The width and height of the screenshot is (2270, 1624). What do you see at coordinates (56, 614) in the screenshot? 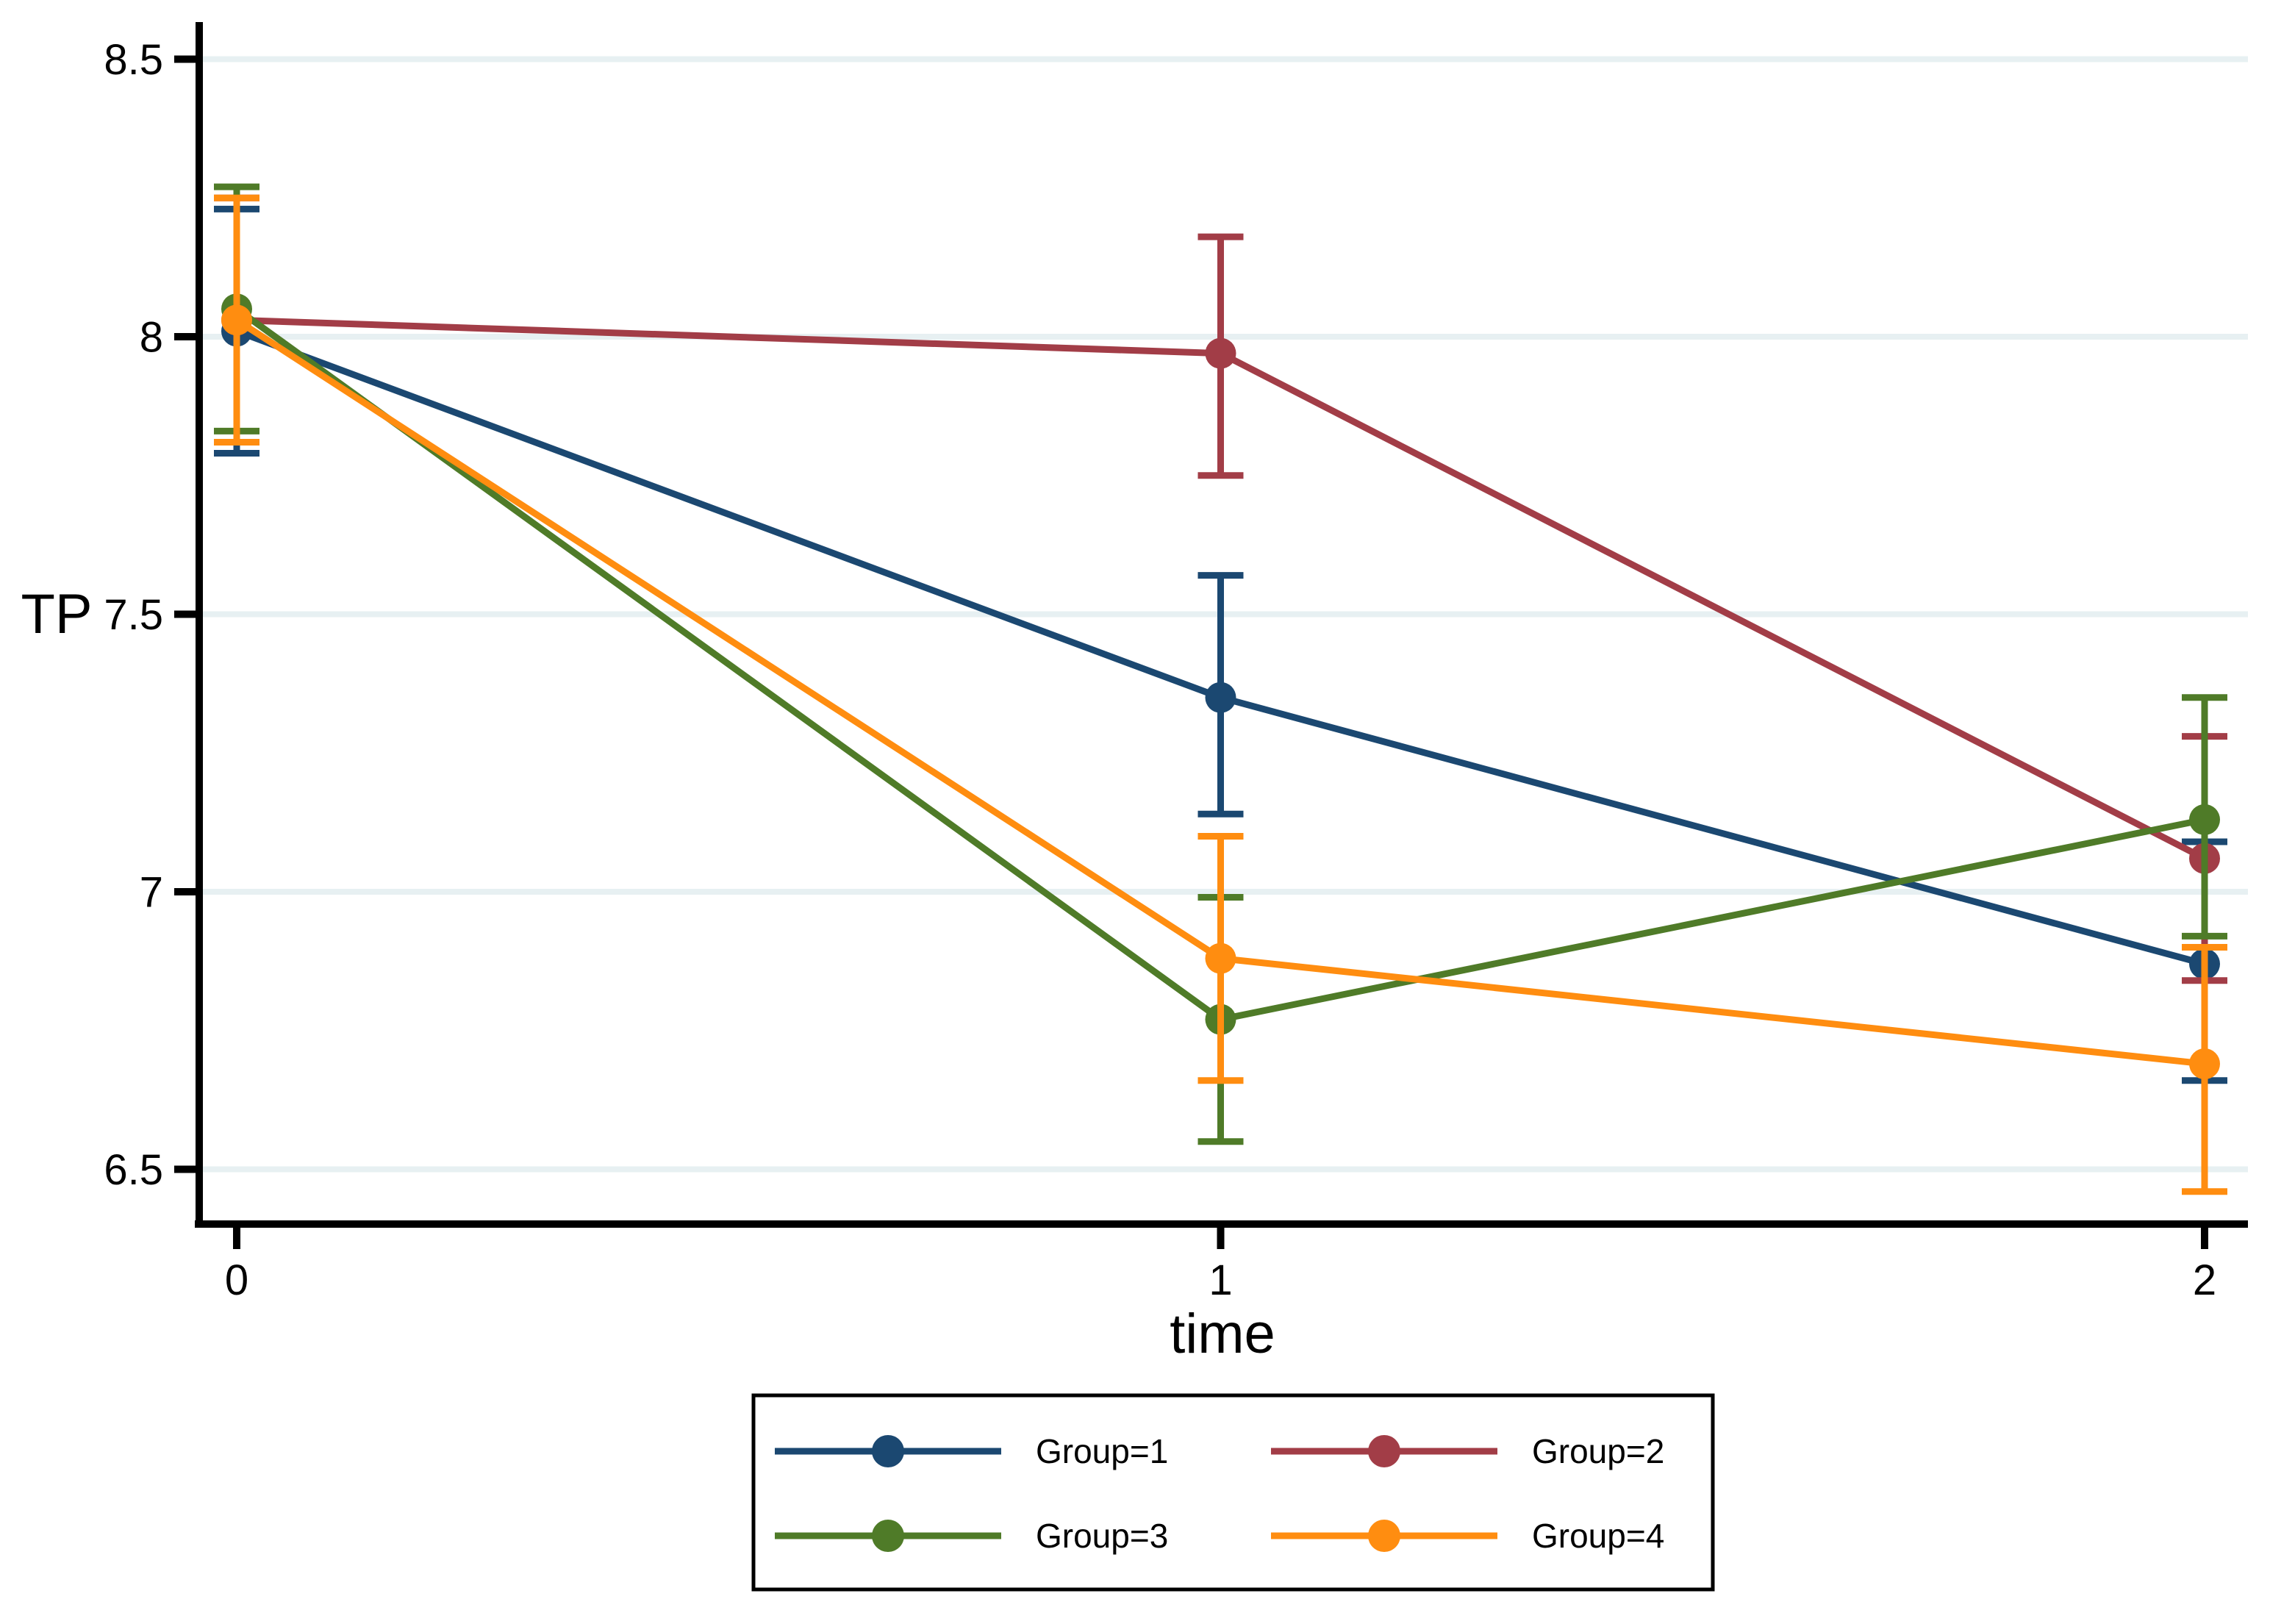
I see `y-axis-title: TP` at bounding box center [56, 614].